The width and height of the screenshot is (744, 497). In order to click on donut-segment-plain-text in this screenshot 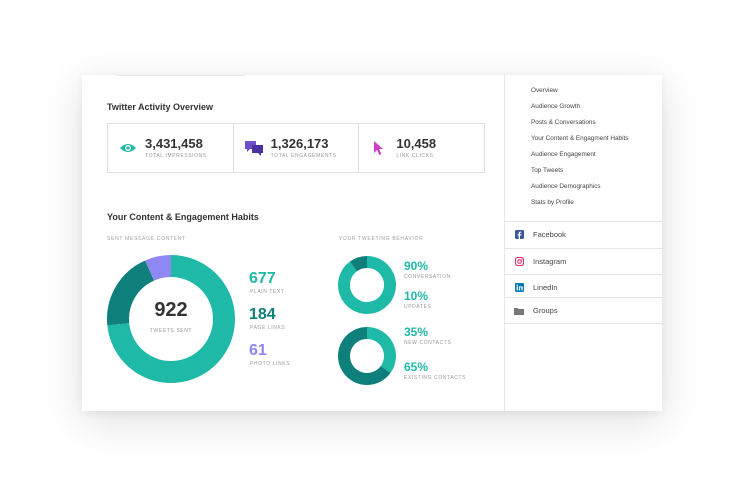, I will do `click(171, 319)`.